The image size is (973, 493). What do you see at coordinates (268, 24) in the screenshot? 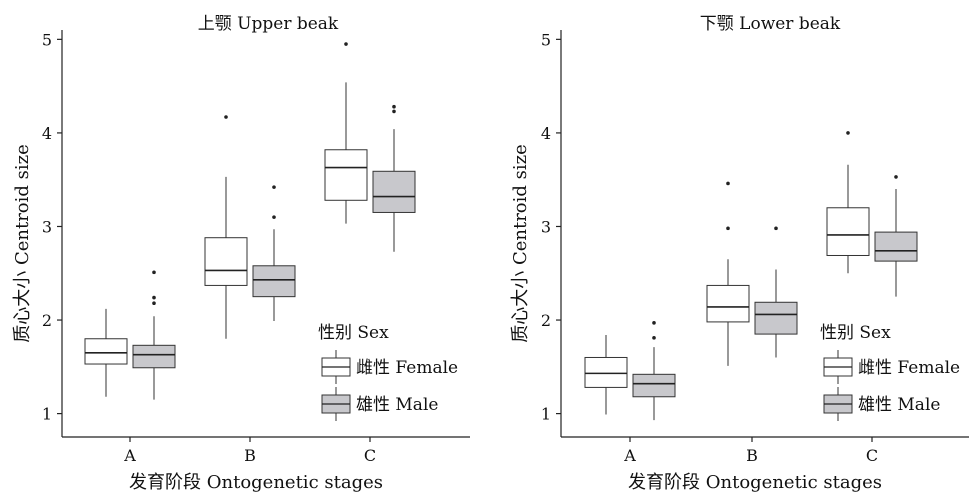
I see `panel-title: 上颚 Upper beak` at bounding box center [268, 24].